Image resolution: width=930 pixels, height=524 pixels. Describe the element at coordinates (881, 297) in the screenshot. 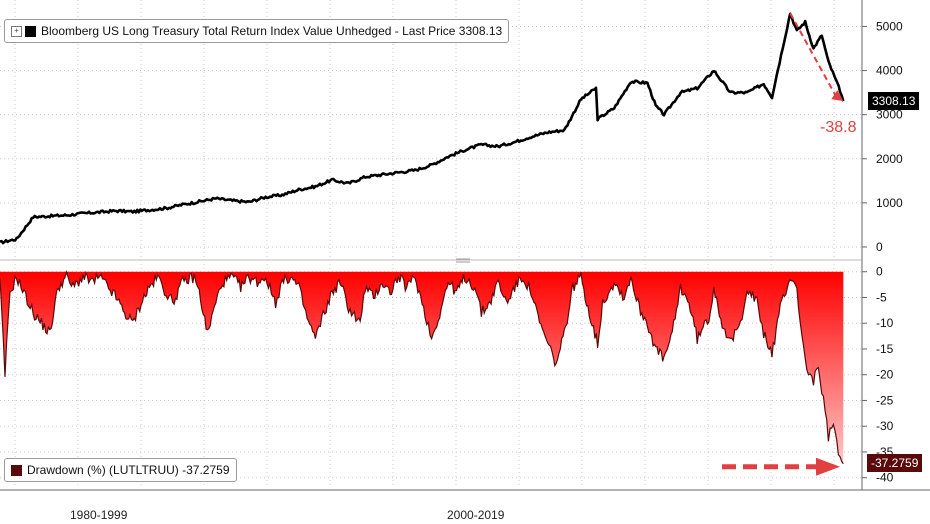

I see `y-tick-label: -5` at that location.